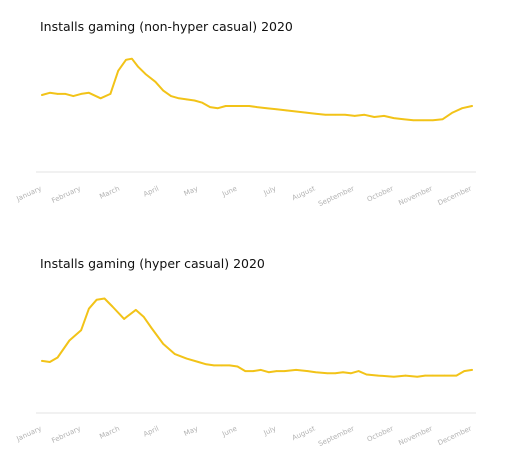 Image resolution: width=518 pixels, height=462 pixels. What do you see at coordinates (152, 263) in the screenshot?
I see `chart-title: Installs gaming (hyper casual) 2020` at bounding box center [152, 263].